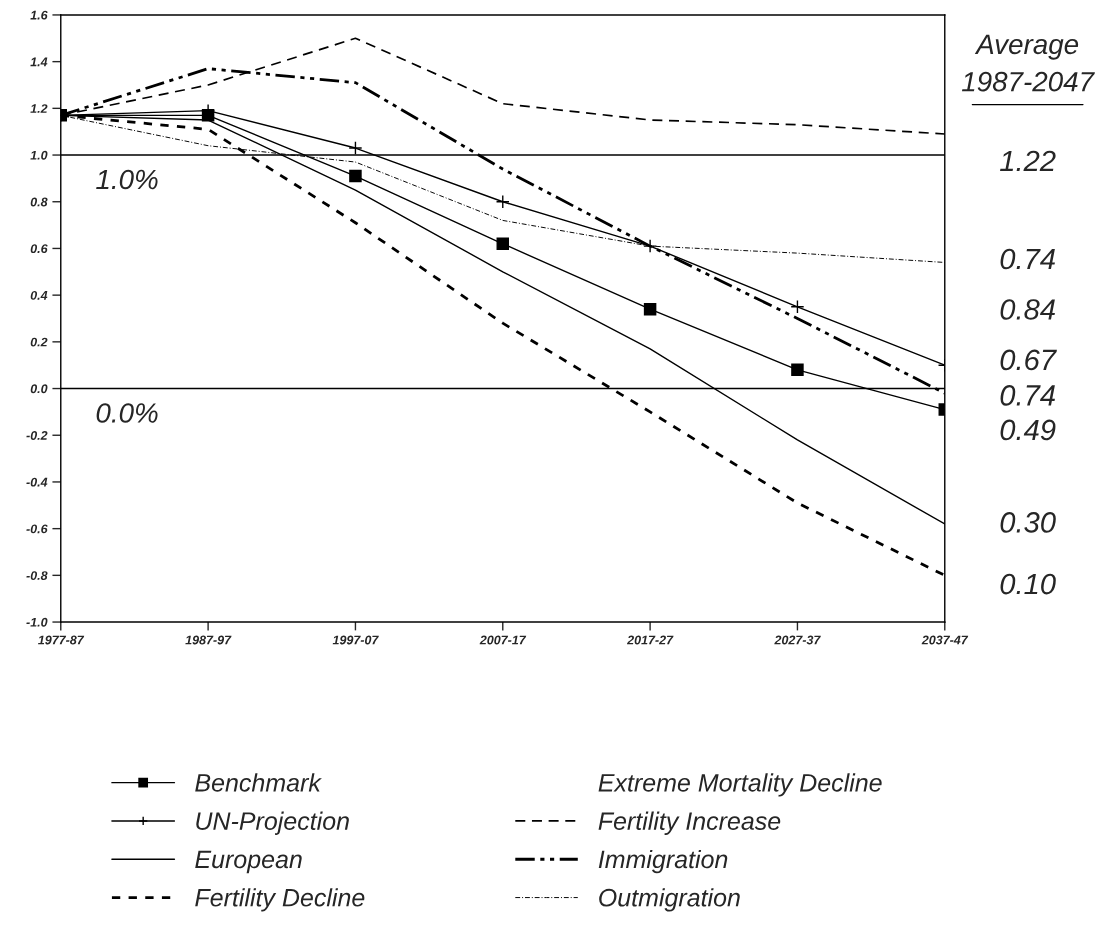 The width and height of the screenshot is (1105, 934). Describe the element at coordinates (503, 640) in the screenshot. I see `x-tick-label: 2007-17` at that location.